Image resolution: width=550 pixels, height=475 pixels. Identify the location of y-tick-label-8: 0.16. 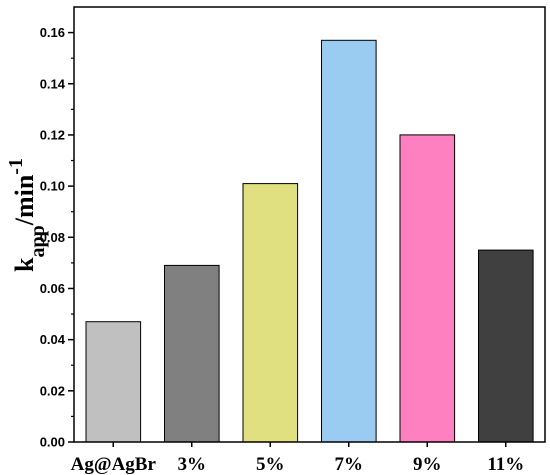
(52, 32).